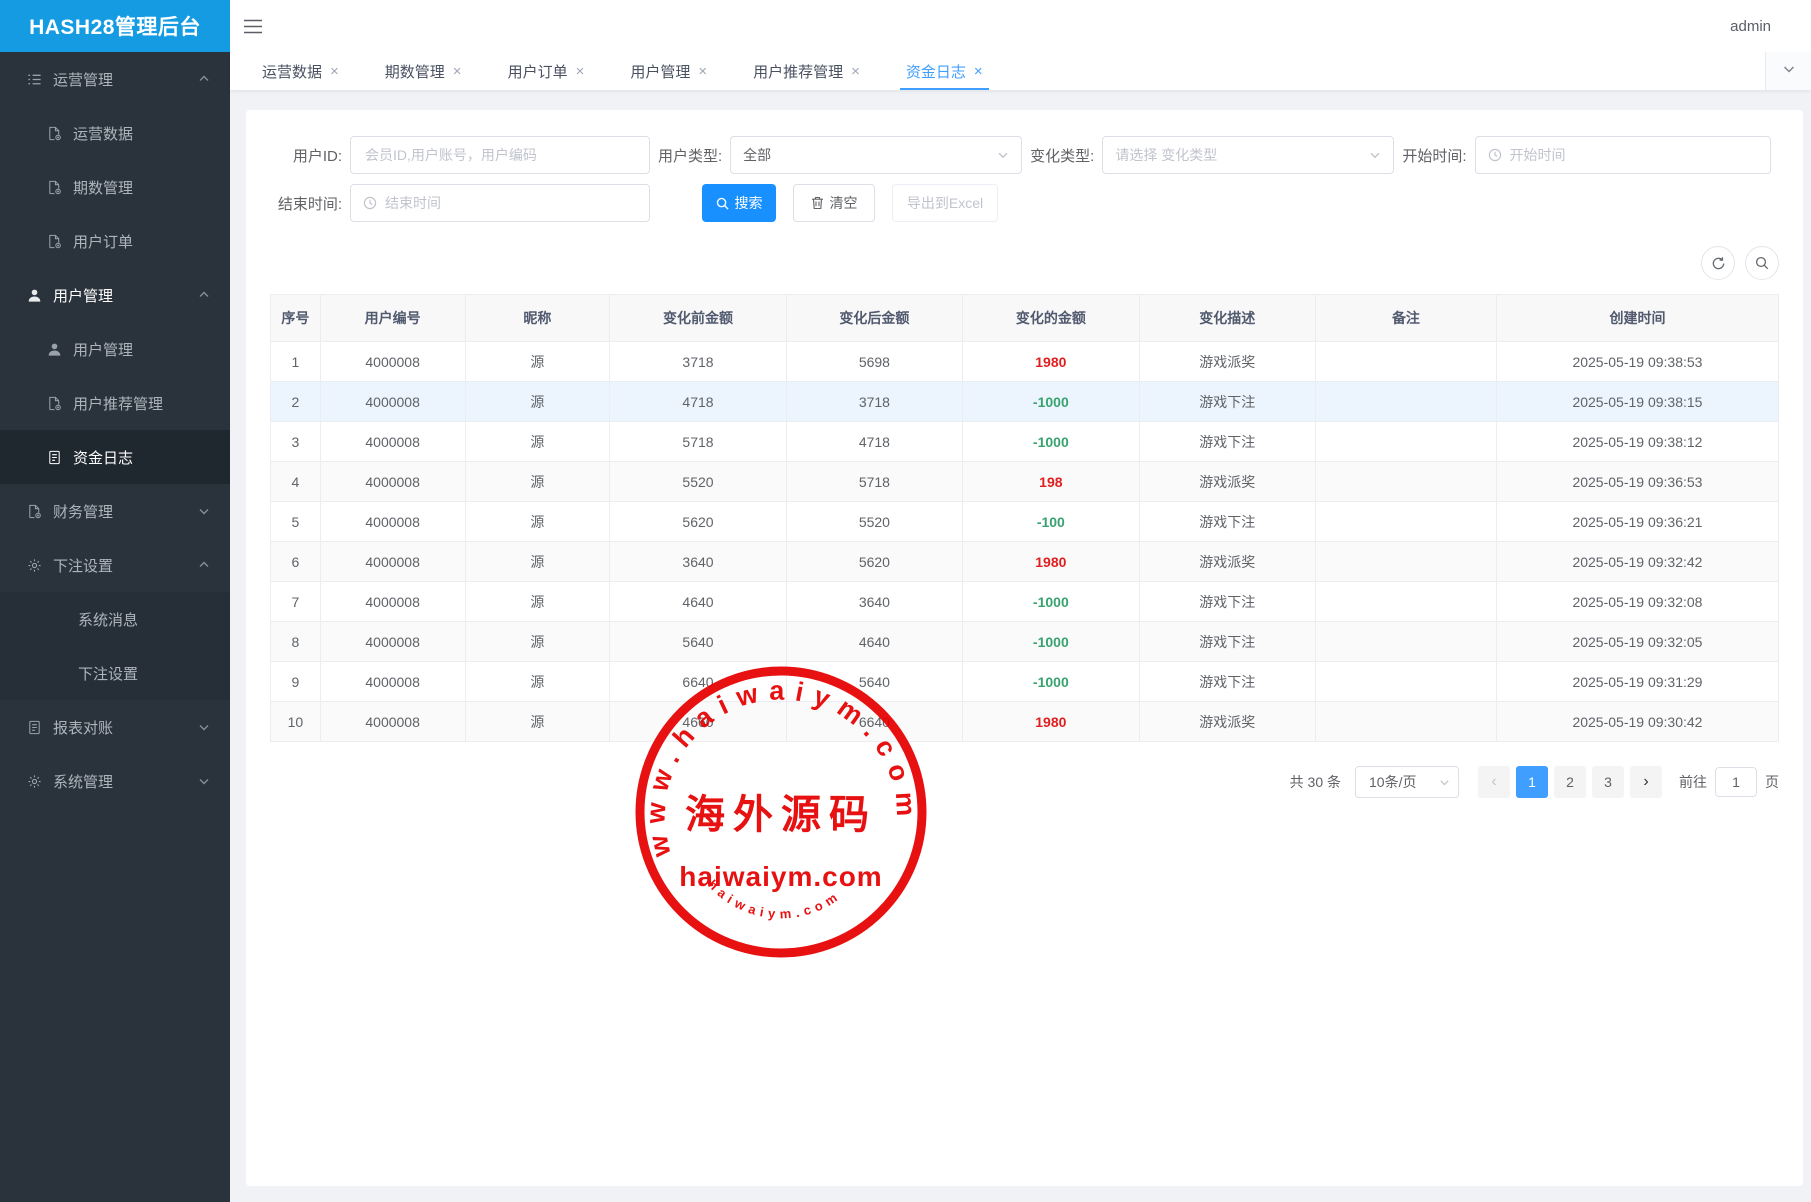 The image size is (1811, 1202). I want to click on cell-after: 4640, so click(874, 641).